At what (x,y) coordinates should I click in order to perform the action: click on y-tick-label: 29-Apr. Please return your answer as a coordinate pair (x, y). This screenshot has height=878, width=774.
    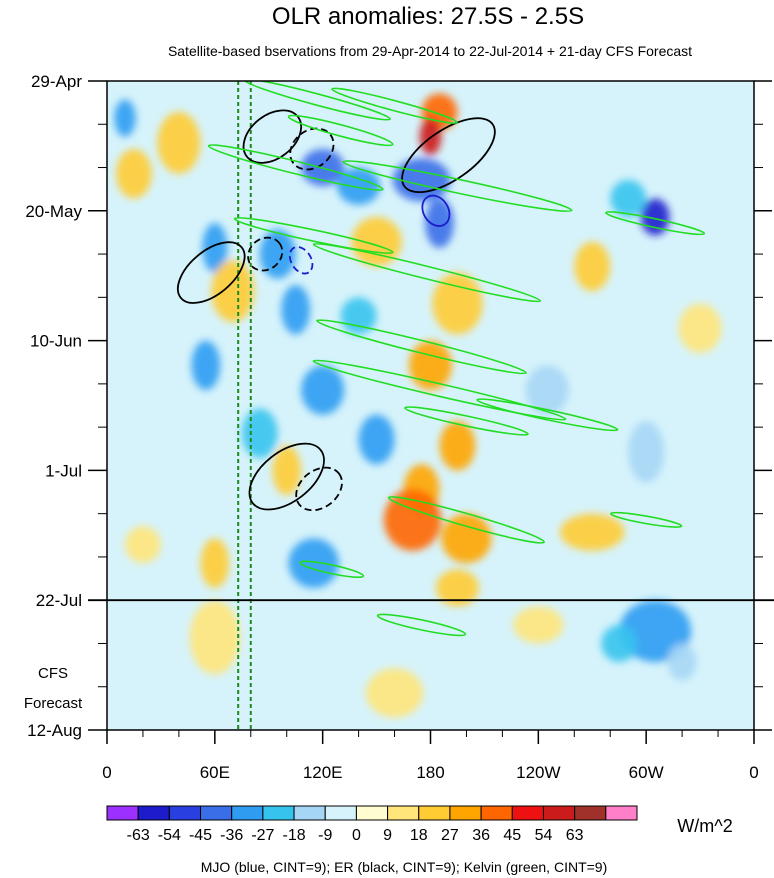
    Looking at the image, I should click on (56, 81).